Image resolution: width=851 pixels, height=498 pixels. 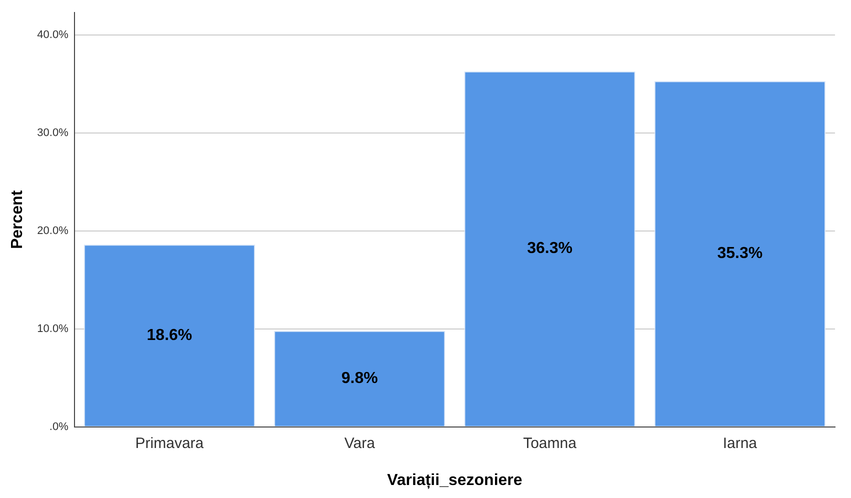 What do you see at coordinates (53, 35) in the screenshot?
I see `y-tick-label: 40.0%` at bounding box center [53, 35].